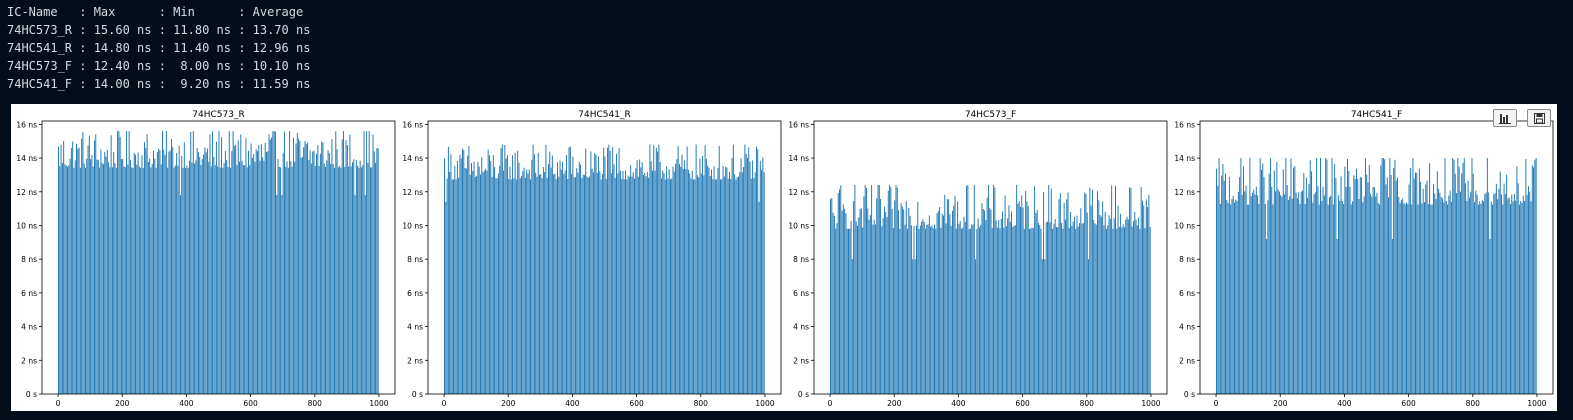 This screenshot has width=1573, height=420. What do you see at coordinates (218, 115) in the screenshot?
I see `chart-title: 74HC573_R` at bounding box center [218, 115].